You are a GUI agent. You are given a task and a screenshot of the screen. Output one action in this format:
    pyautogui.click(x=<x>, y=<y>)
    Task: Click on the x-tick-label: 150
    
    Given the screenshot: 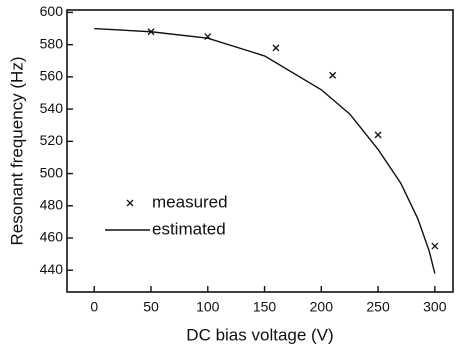 What is the action you would take?
    pyautogui.click(x=265, y=307)
    